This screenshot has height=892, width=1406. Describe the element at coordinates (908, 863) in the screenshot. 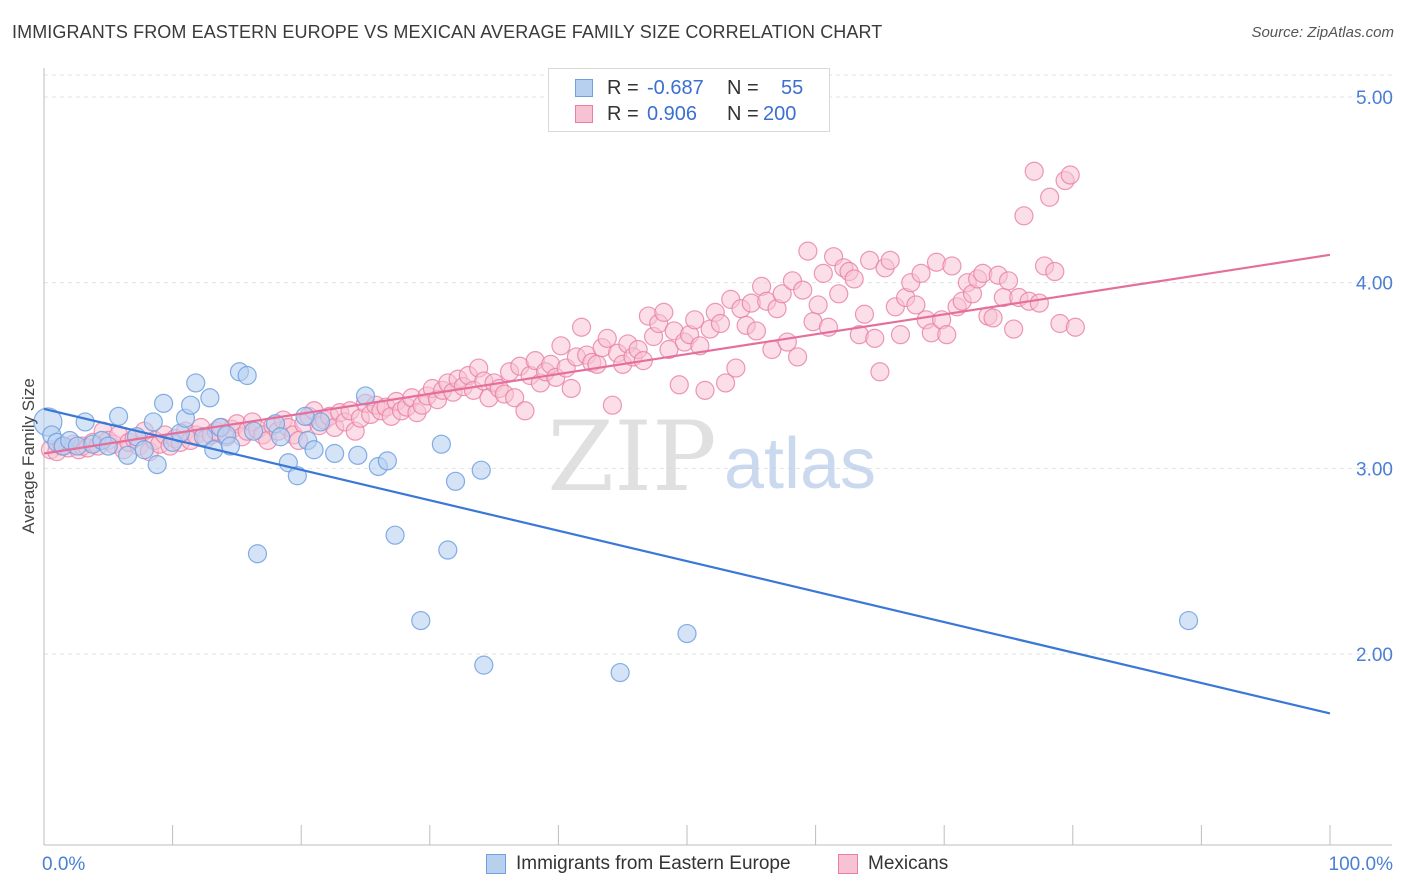

I see `legend-label: Mexicans` at that location.